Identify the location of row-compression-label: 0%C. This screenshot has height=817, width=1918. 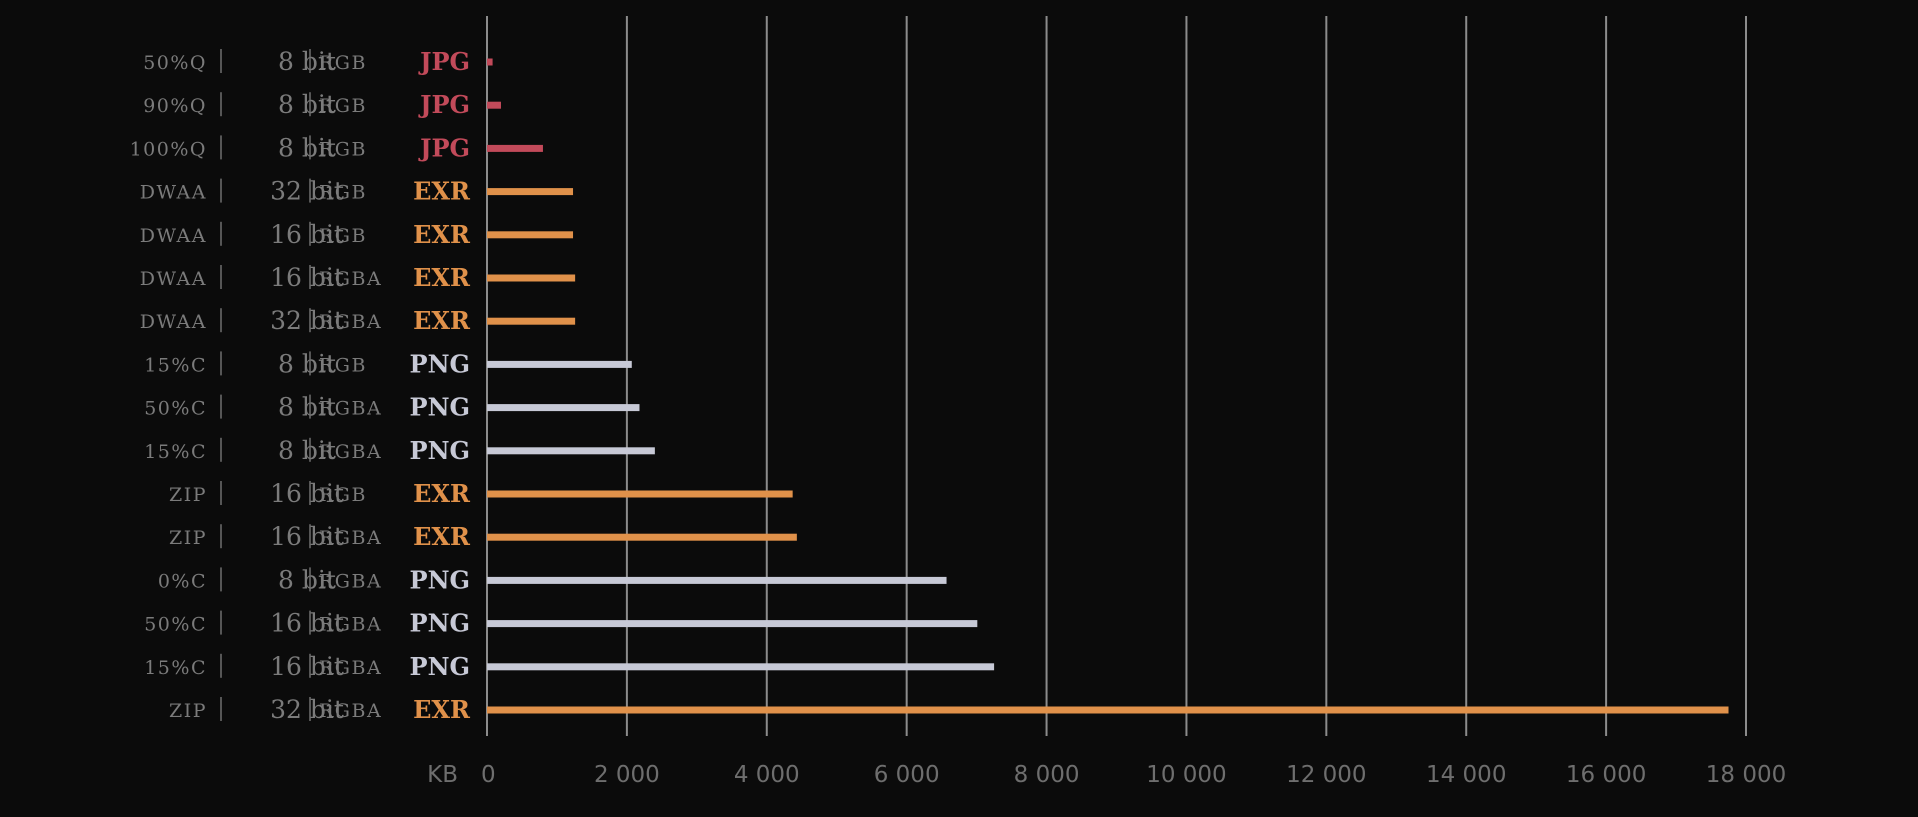
(182, 581).